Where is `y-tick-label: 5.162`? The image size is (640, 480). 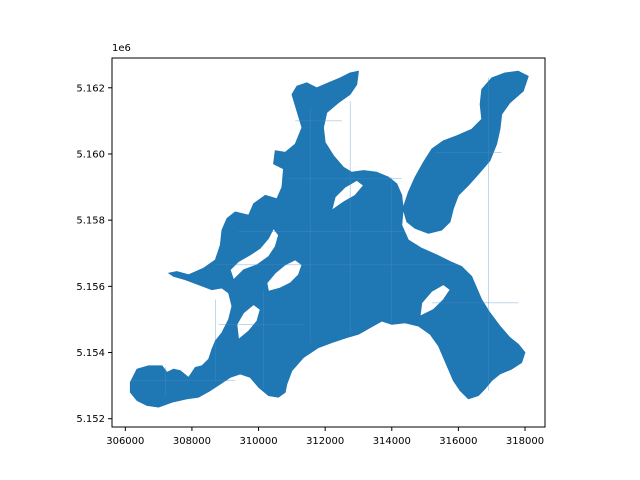 y-tick-label: 5.162 is located at coordinates (90, 88).